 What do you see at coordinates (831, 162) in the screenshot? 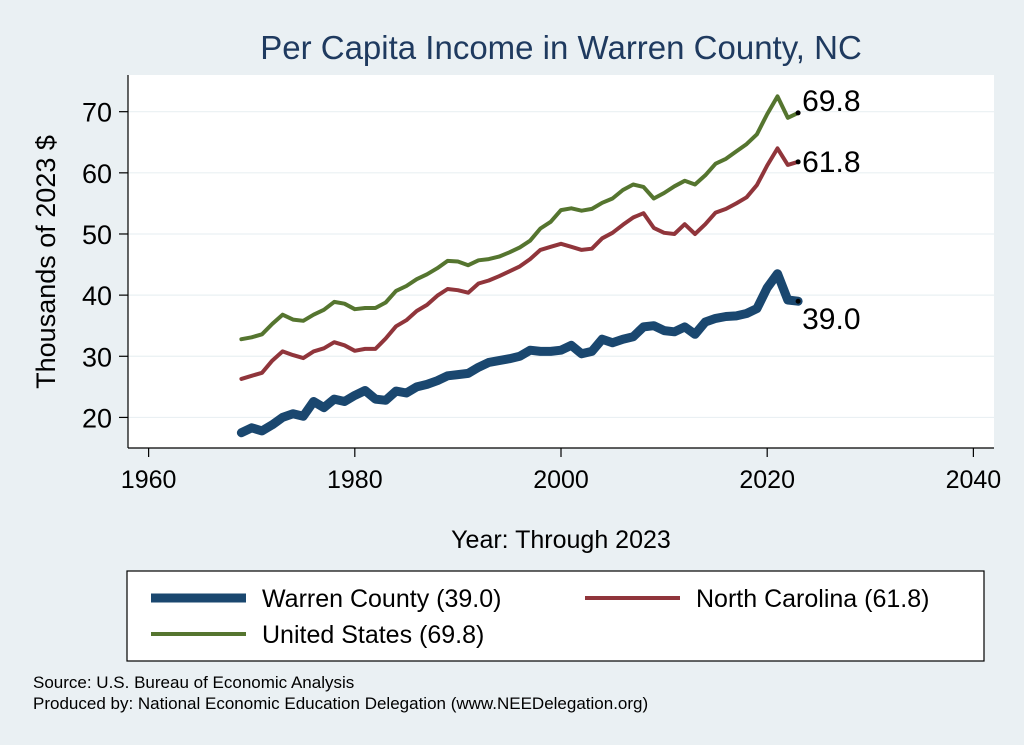
I see `end-label-north-carolina: 61.8` at bounding box center [831, 162].